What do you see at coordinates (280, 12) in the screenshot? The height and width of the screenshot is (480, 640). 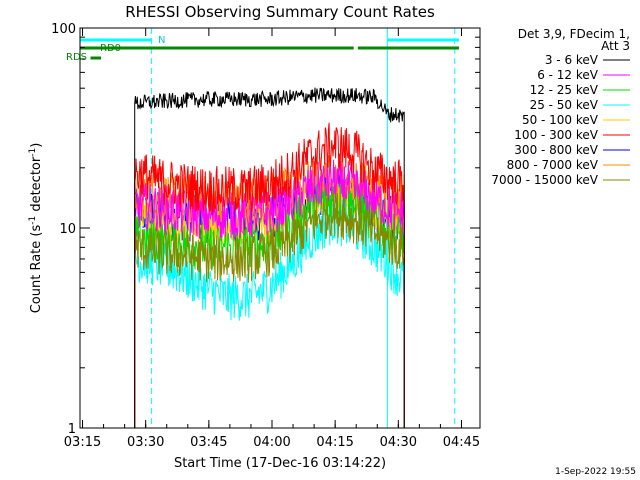 I see `chart-title: RHESSI Observing Summary Count Rates` at bounding box center [280, 12].